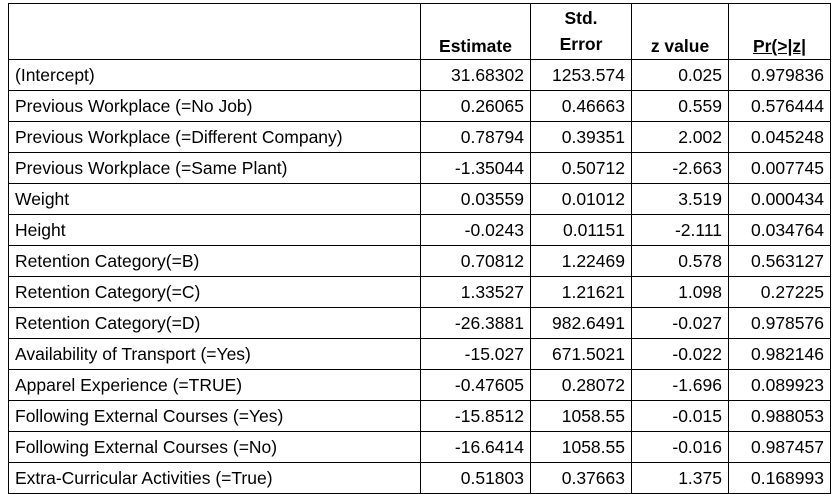  Describe the element at coordinates (680, 447) in the screenshot. I see `z-value-cell: -0.016` at that location.